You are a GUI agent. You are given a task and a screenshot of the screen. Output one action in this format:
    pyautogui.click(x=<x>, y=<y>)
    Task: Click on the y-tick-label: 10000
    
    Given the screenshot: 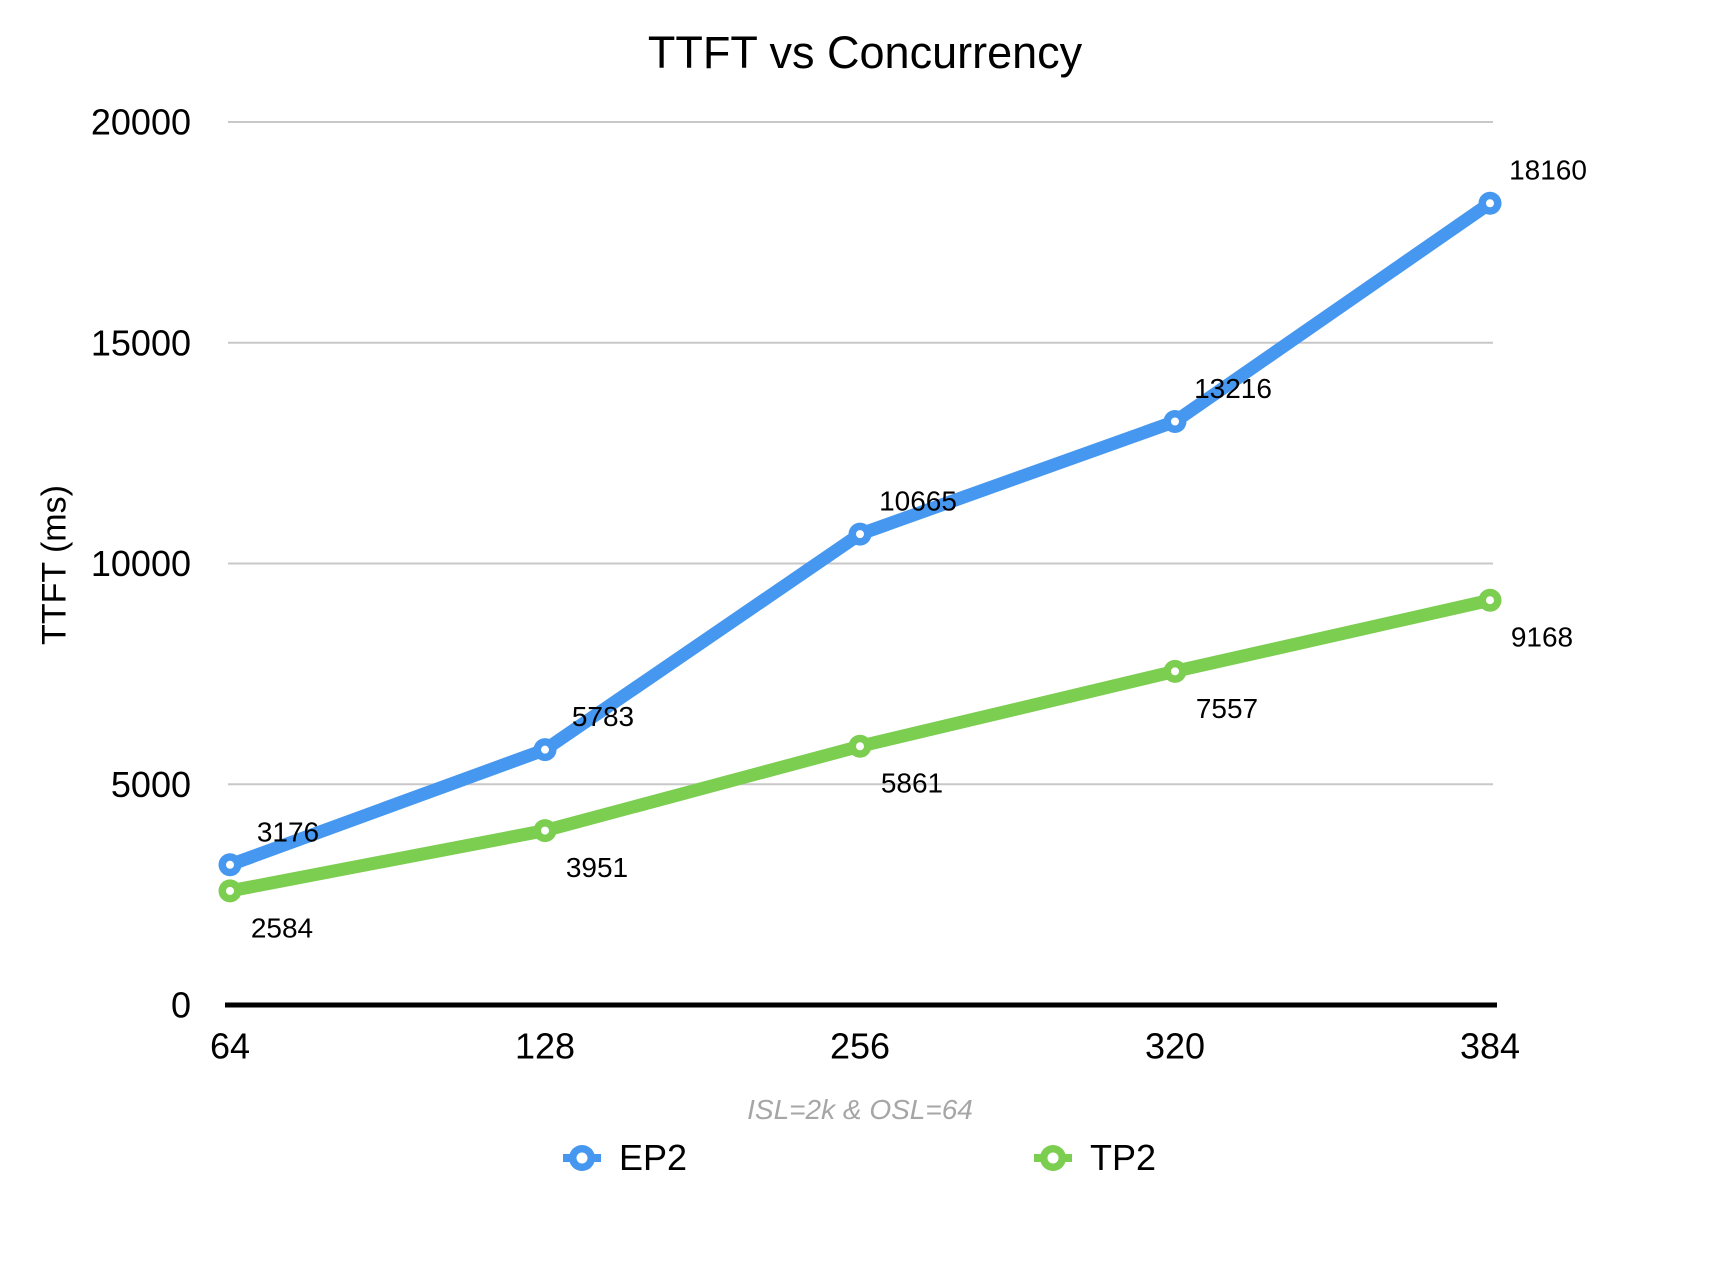 What is the action you would take?
    pyautogui.click(x=141, y=563)
    